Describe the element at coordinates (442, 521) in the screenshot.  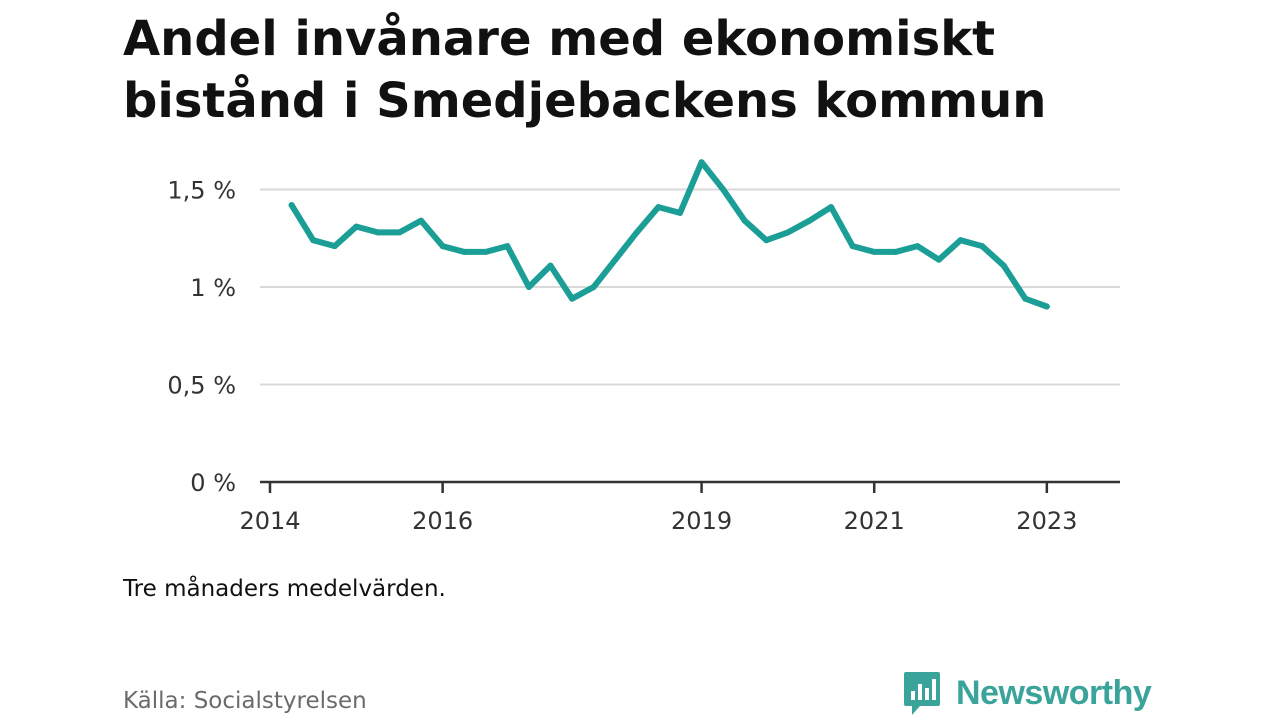
I see `x-tick-label: 2016` at that location.